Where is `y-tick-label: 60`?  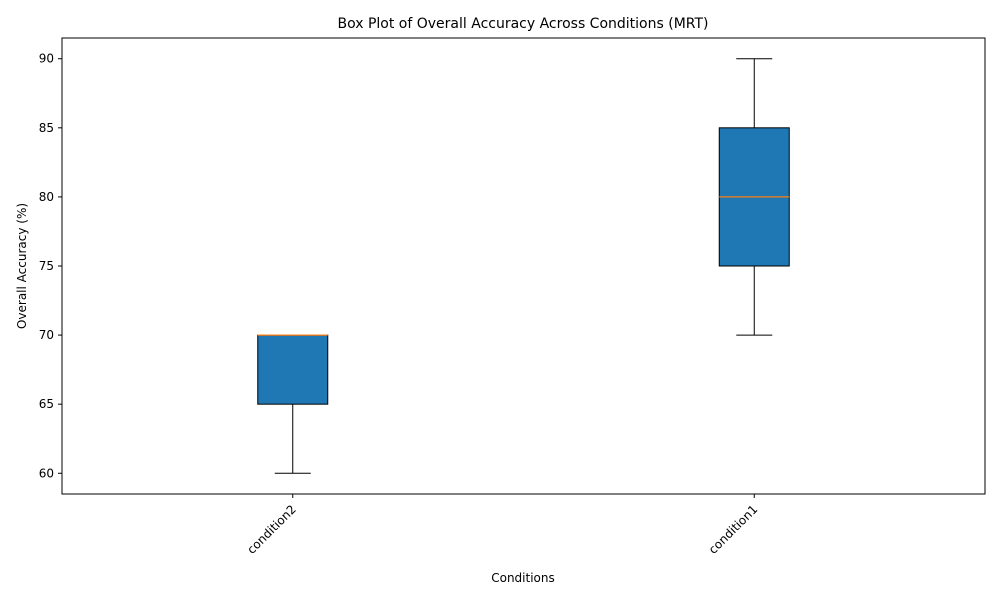
y-tick-label: 60 is located at coordinates (46, 473).